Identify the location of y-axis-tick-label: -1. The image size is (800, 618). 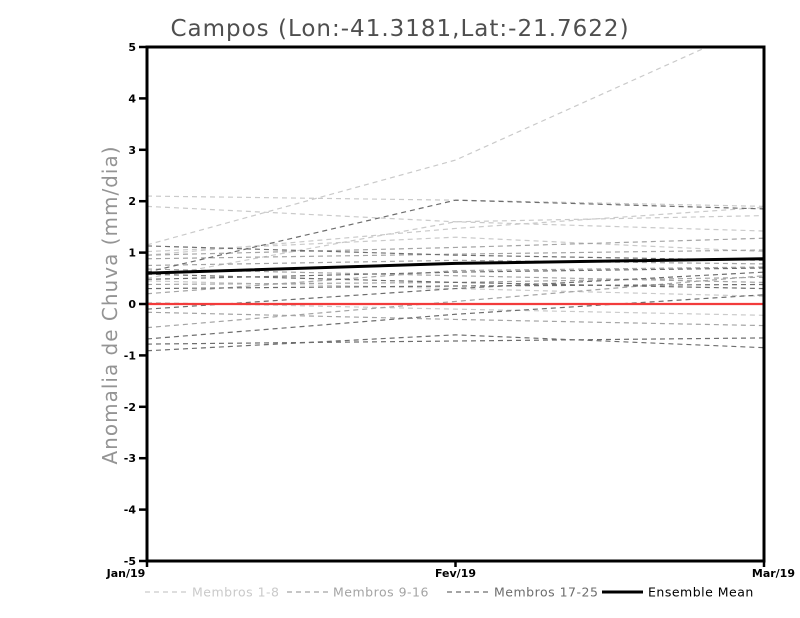
(130, 355).